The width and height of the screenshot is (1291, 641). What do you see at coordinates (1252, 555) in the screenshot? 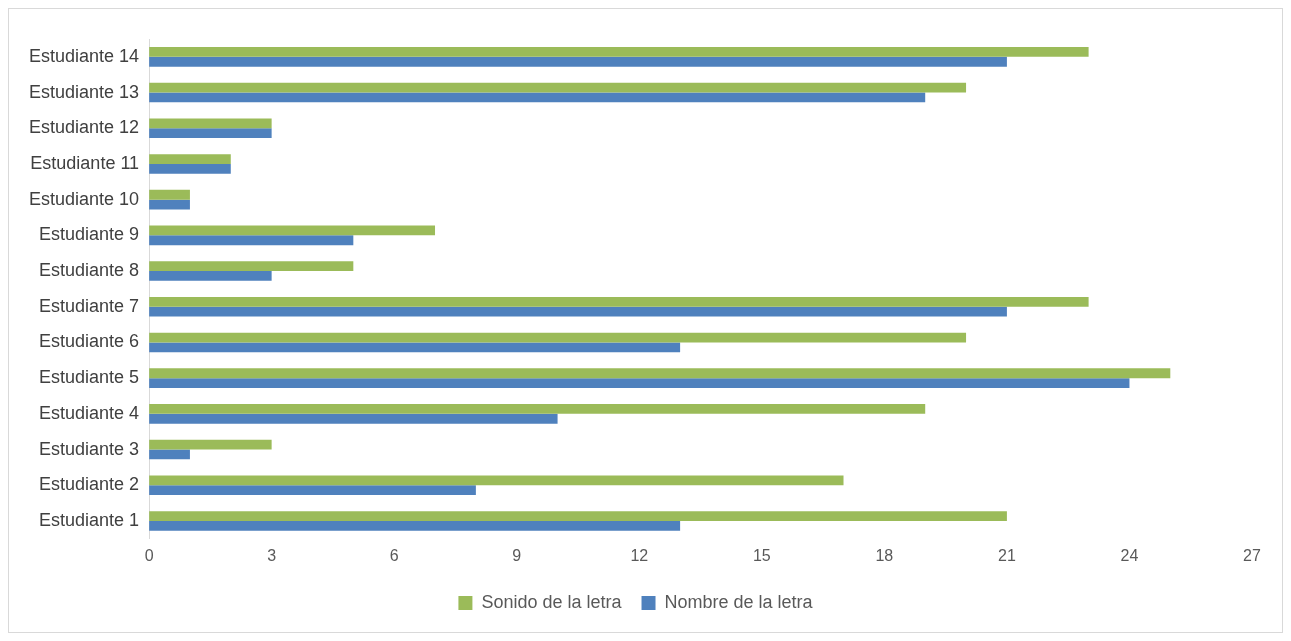
I see `x-tick-label: 27` at bounding box center [1252, 555].